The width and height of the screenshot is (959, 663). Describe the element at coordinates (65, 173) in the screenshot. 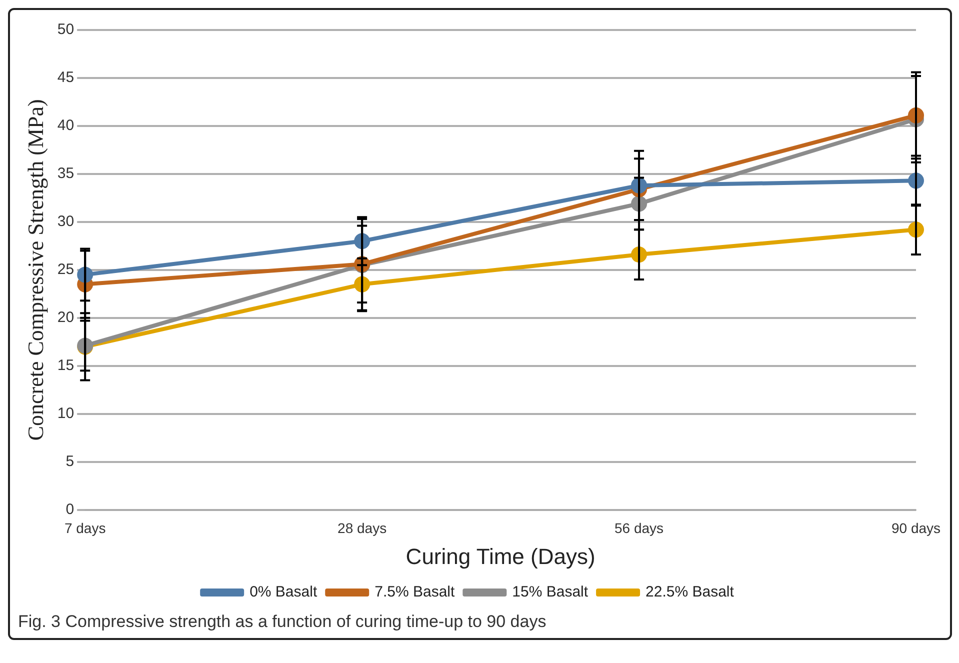

I see `y-tick-label: 35` at that location.